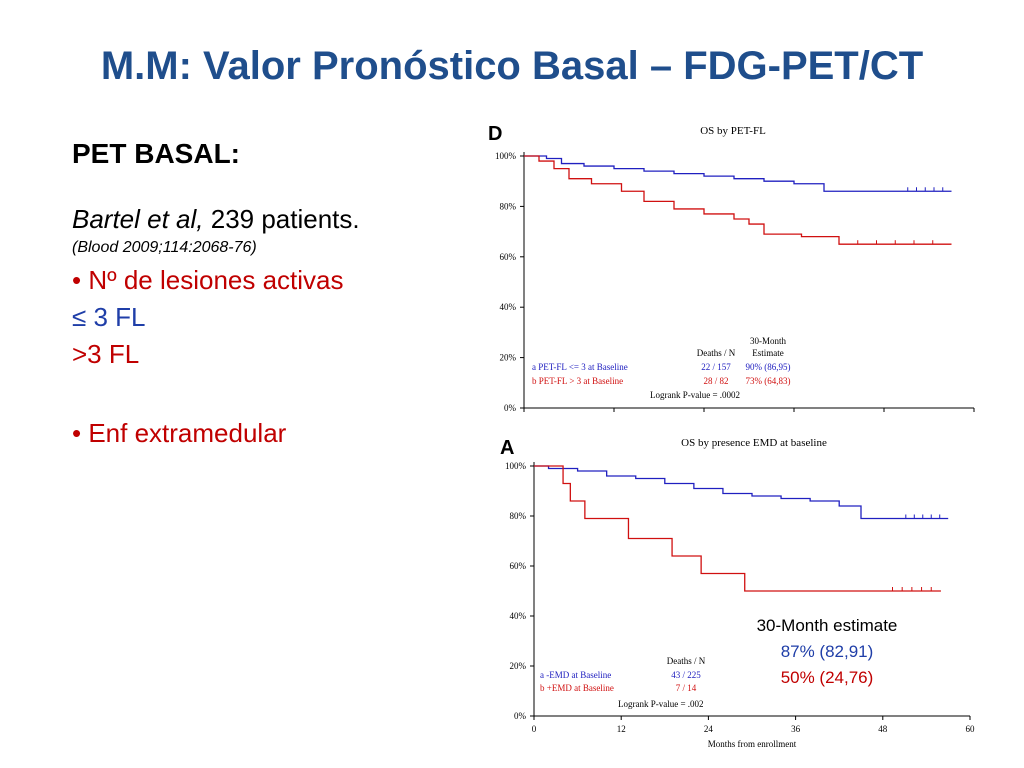 This screenshot has height=768, width=1024. I want to click on estimate-title: 30-Month estimate, so click(827, 625).